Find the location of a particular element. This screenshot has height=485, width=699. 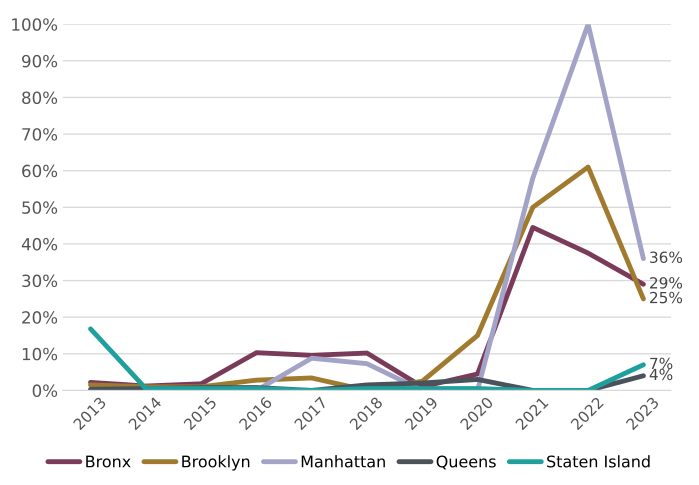

data-label: 36% is located at coordinates (666, 257).